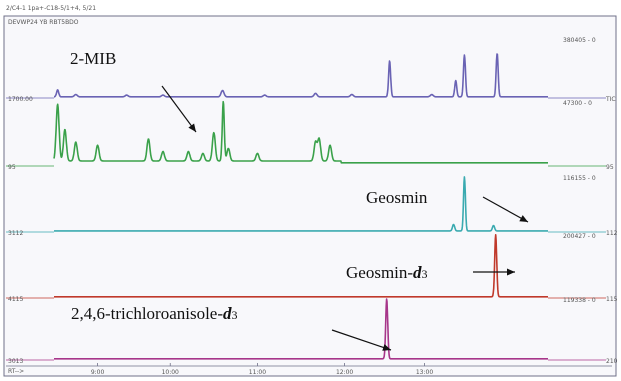 The width and height of the screenshot is (621, 381). Describe the element at coordinates (344, 372) in the screenshot. I see `x-tick-label: 12:00` at that location.